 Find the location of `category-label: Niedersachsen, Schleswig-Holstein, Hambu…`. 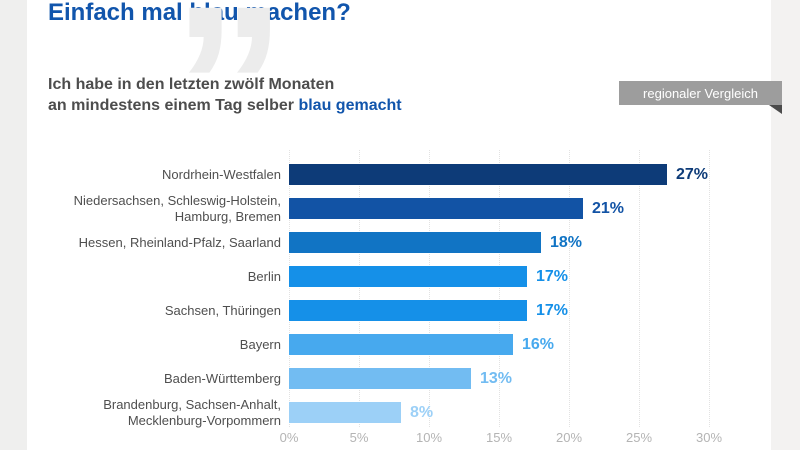

category-label: Niedersachsen, Schleswig-Holstein, Hambu… is located at coordinates (177, 208).